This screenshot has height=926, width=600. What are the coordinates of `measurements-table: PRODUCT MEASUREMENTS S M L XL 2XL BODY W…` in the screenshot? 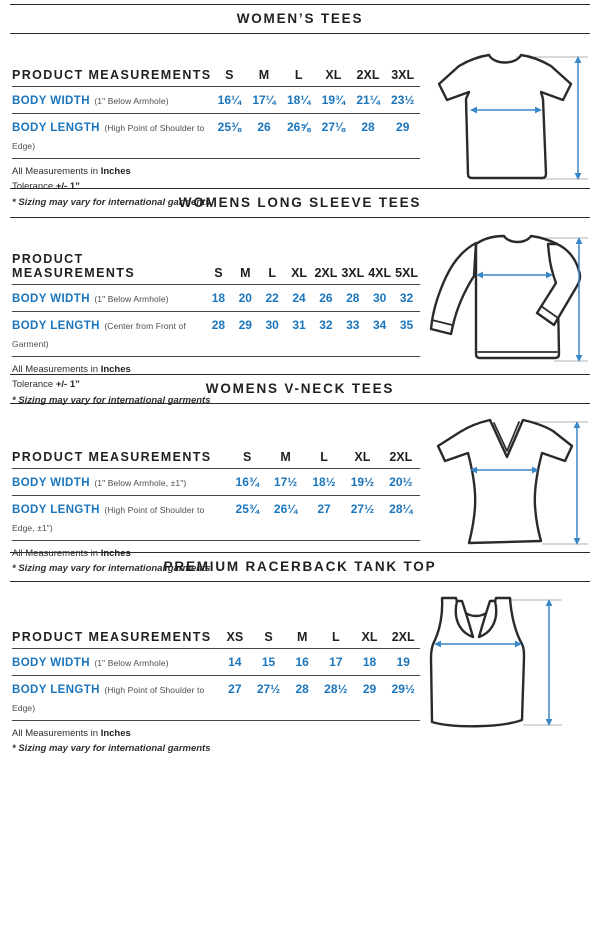 It's located at (216, 495).